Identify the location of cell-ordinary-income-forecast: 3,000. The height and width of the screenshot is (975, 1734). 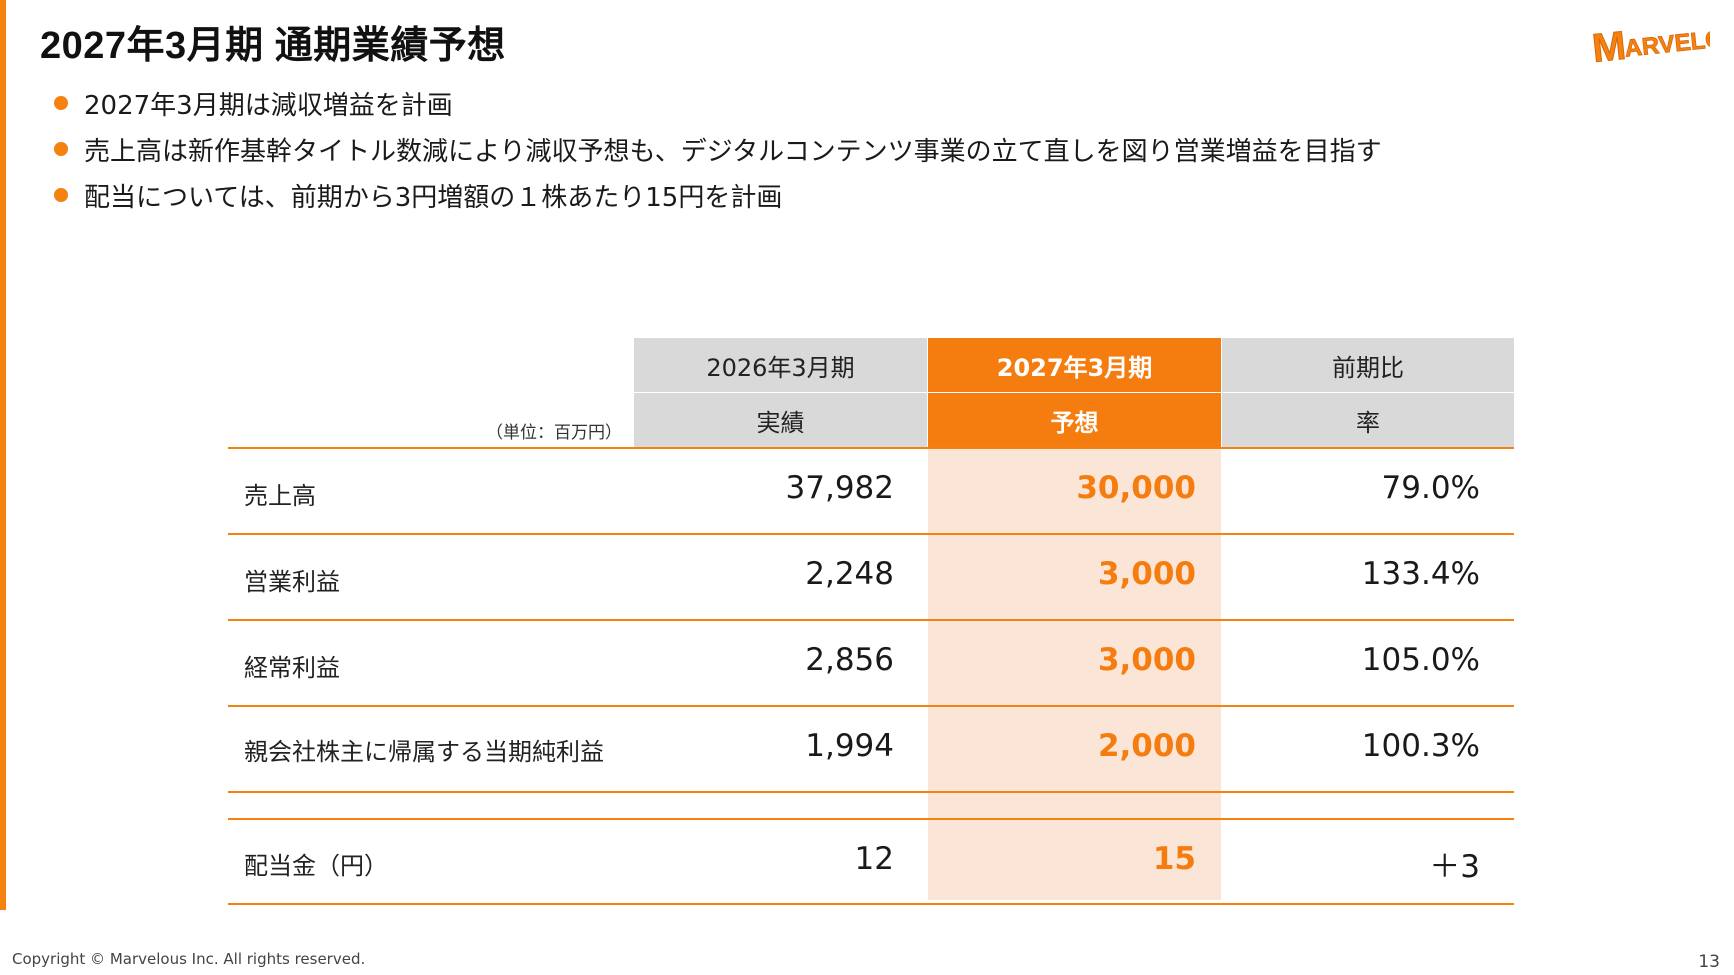
(1146, 660).